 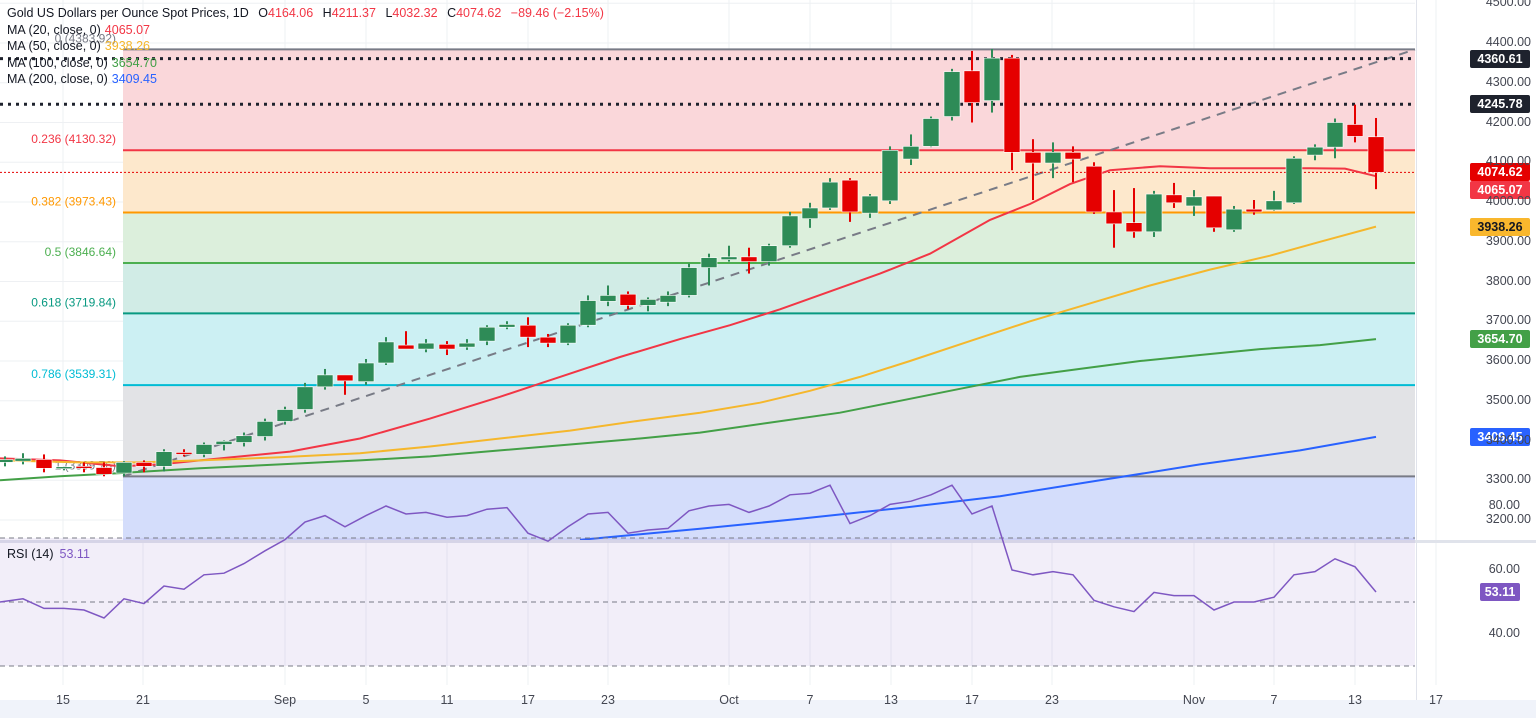 I want to click on high-label: H, so click(x=327, y=13).